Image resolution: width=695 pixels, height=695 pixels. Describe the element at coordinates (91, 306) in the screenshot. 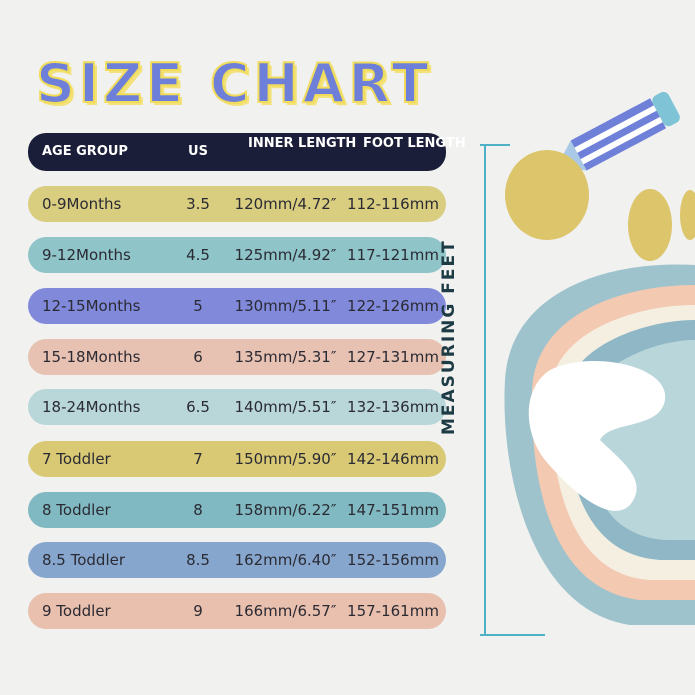

I see `age-group-cell: 12-15Months` at that location.